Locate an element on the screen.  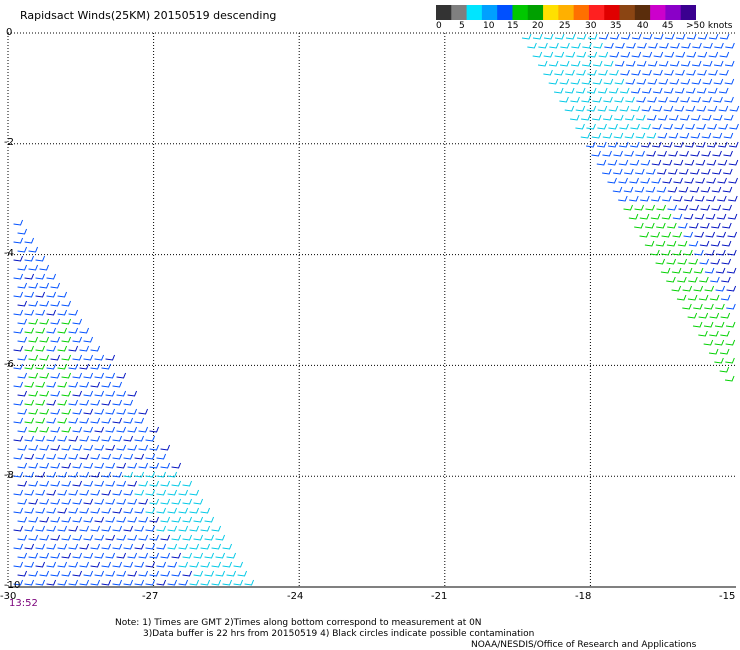
colorbar-label: >50 knots is located at coordinates (709, 26).